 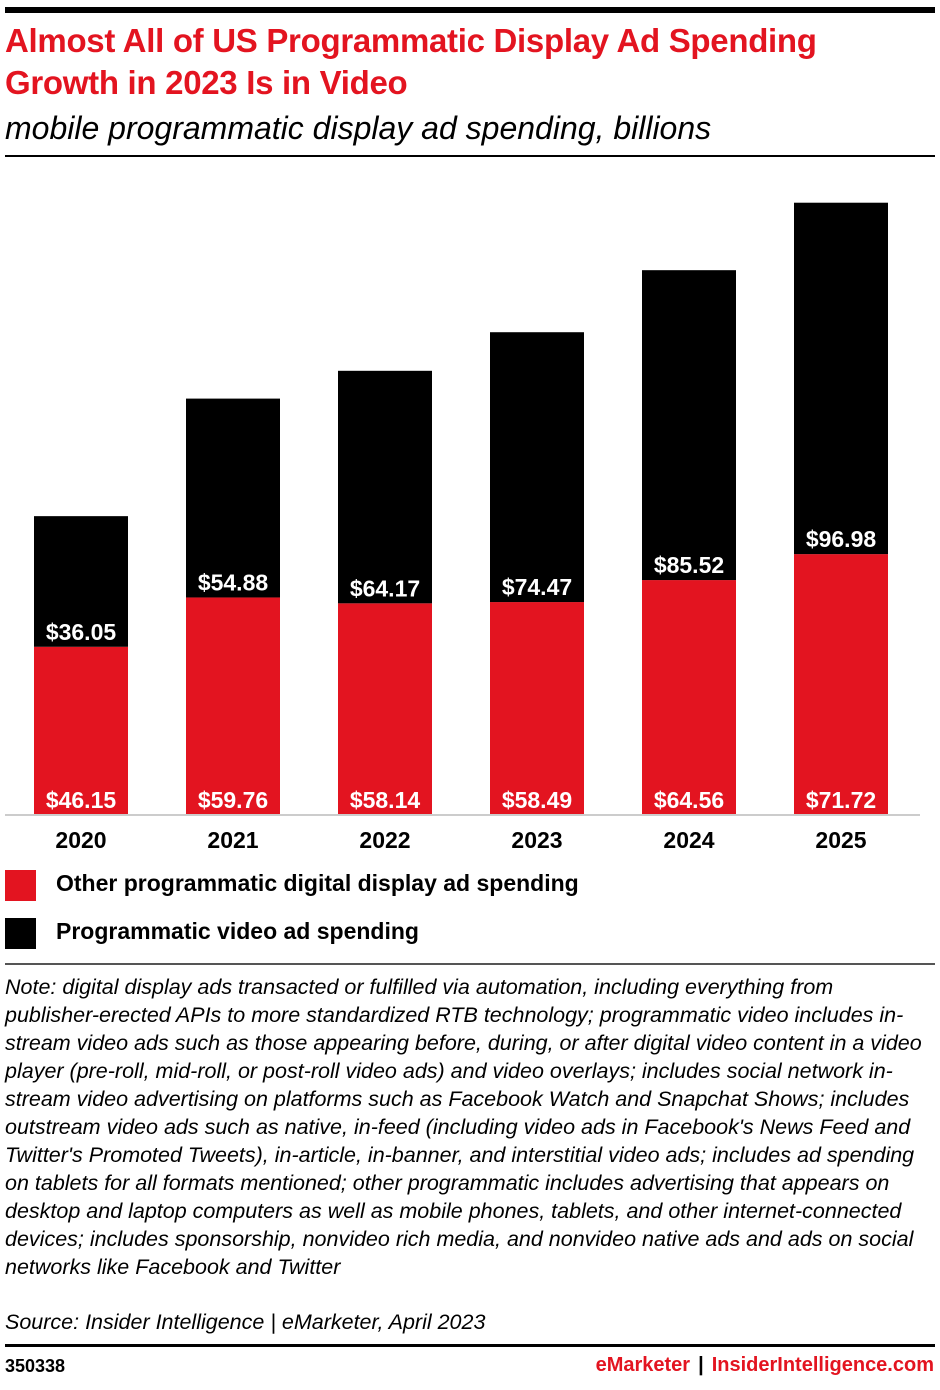 I want to click on data-label-other-2023: $58.49, so click(x=537, y=800).